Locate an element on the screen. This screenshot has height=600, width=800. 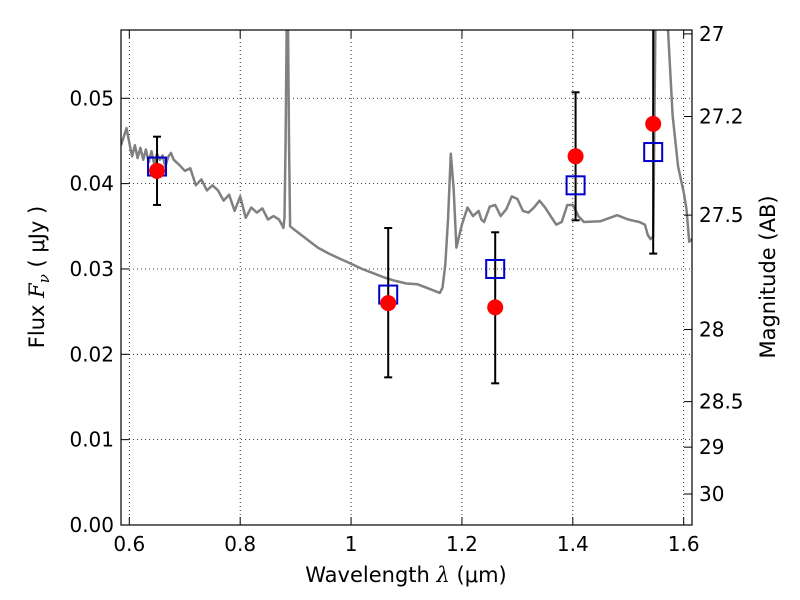
y2-tick-label: 28 is located at coordinates (711, 329).